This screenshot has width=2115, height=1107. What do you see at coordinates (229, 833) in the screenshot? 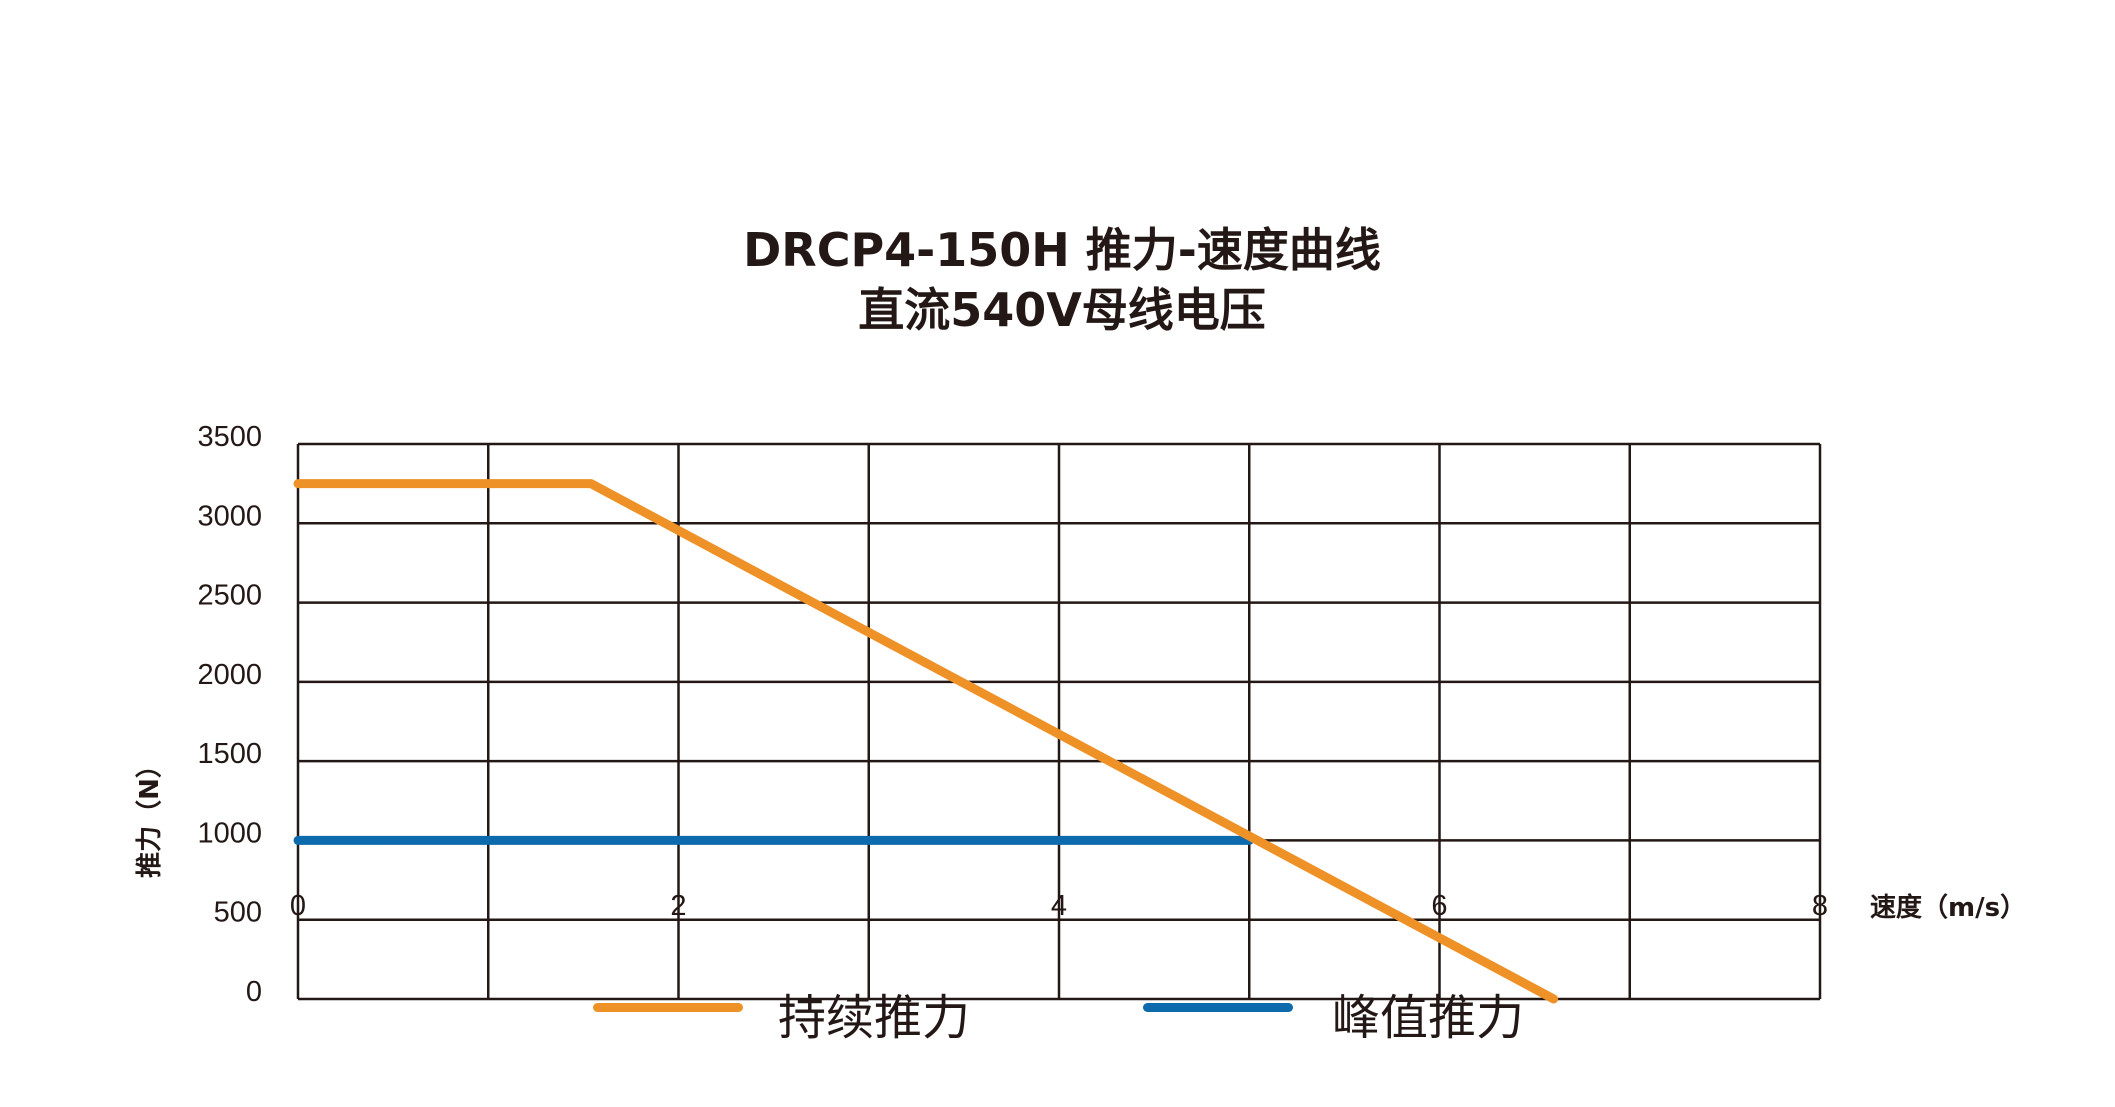
I see `y-tick-label: 1000` at bounding box center [229, 833].